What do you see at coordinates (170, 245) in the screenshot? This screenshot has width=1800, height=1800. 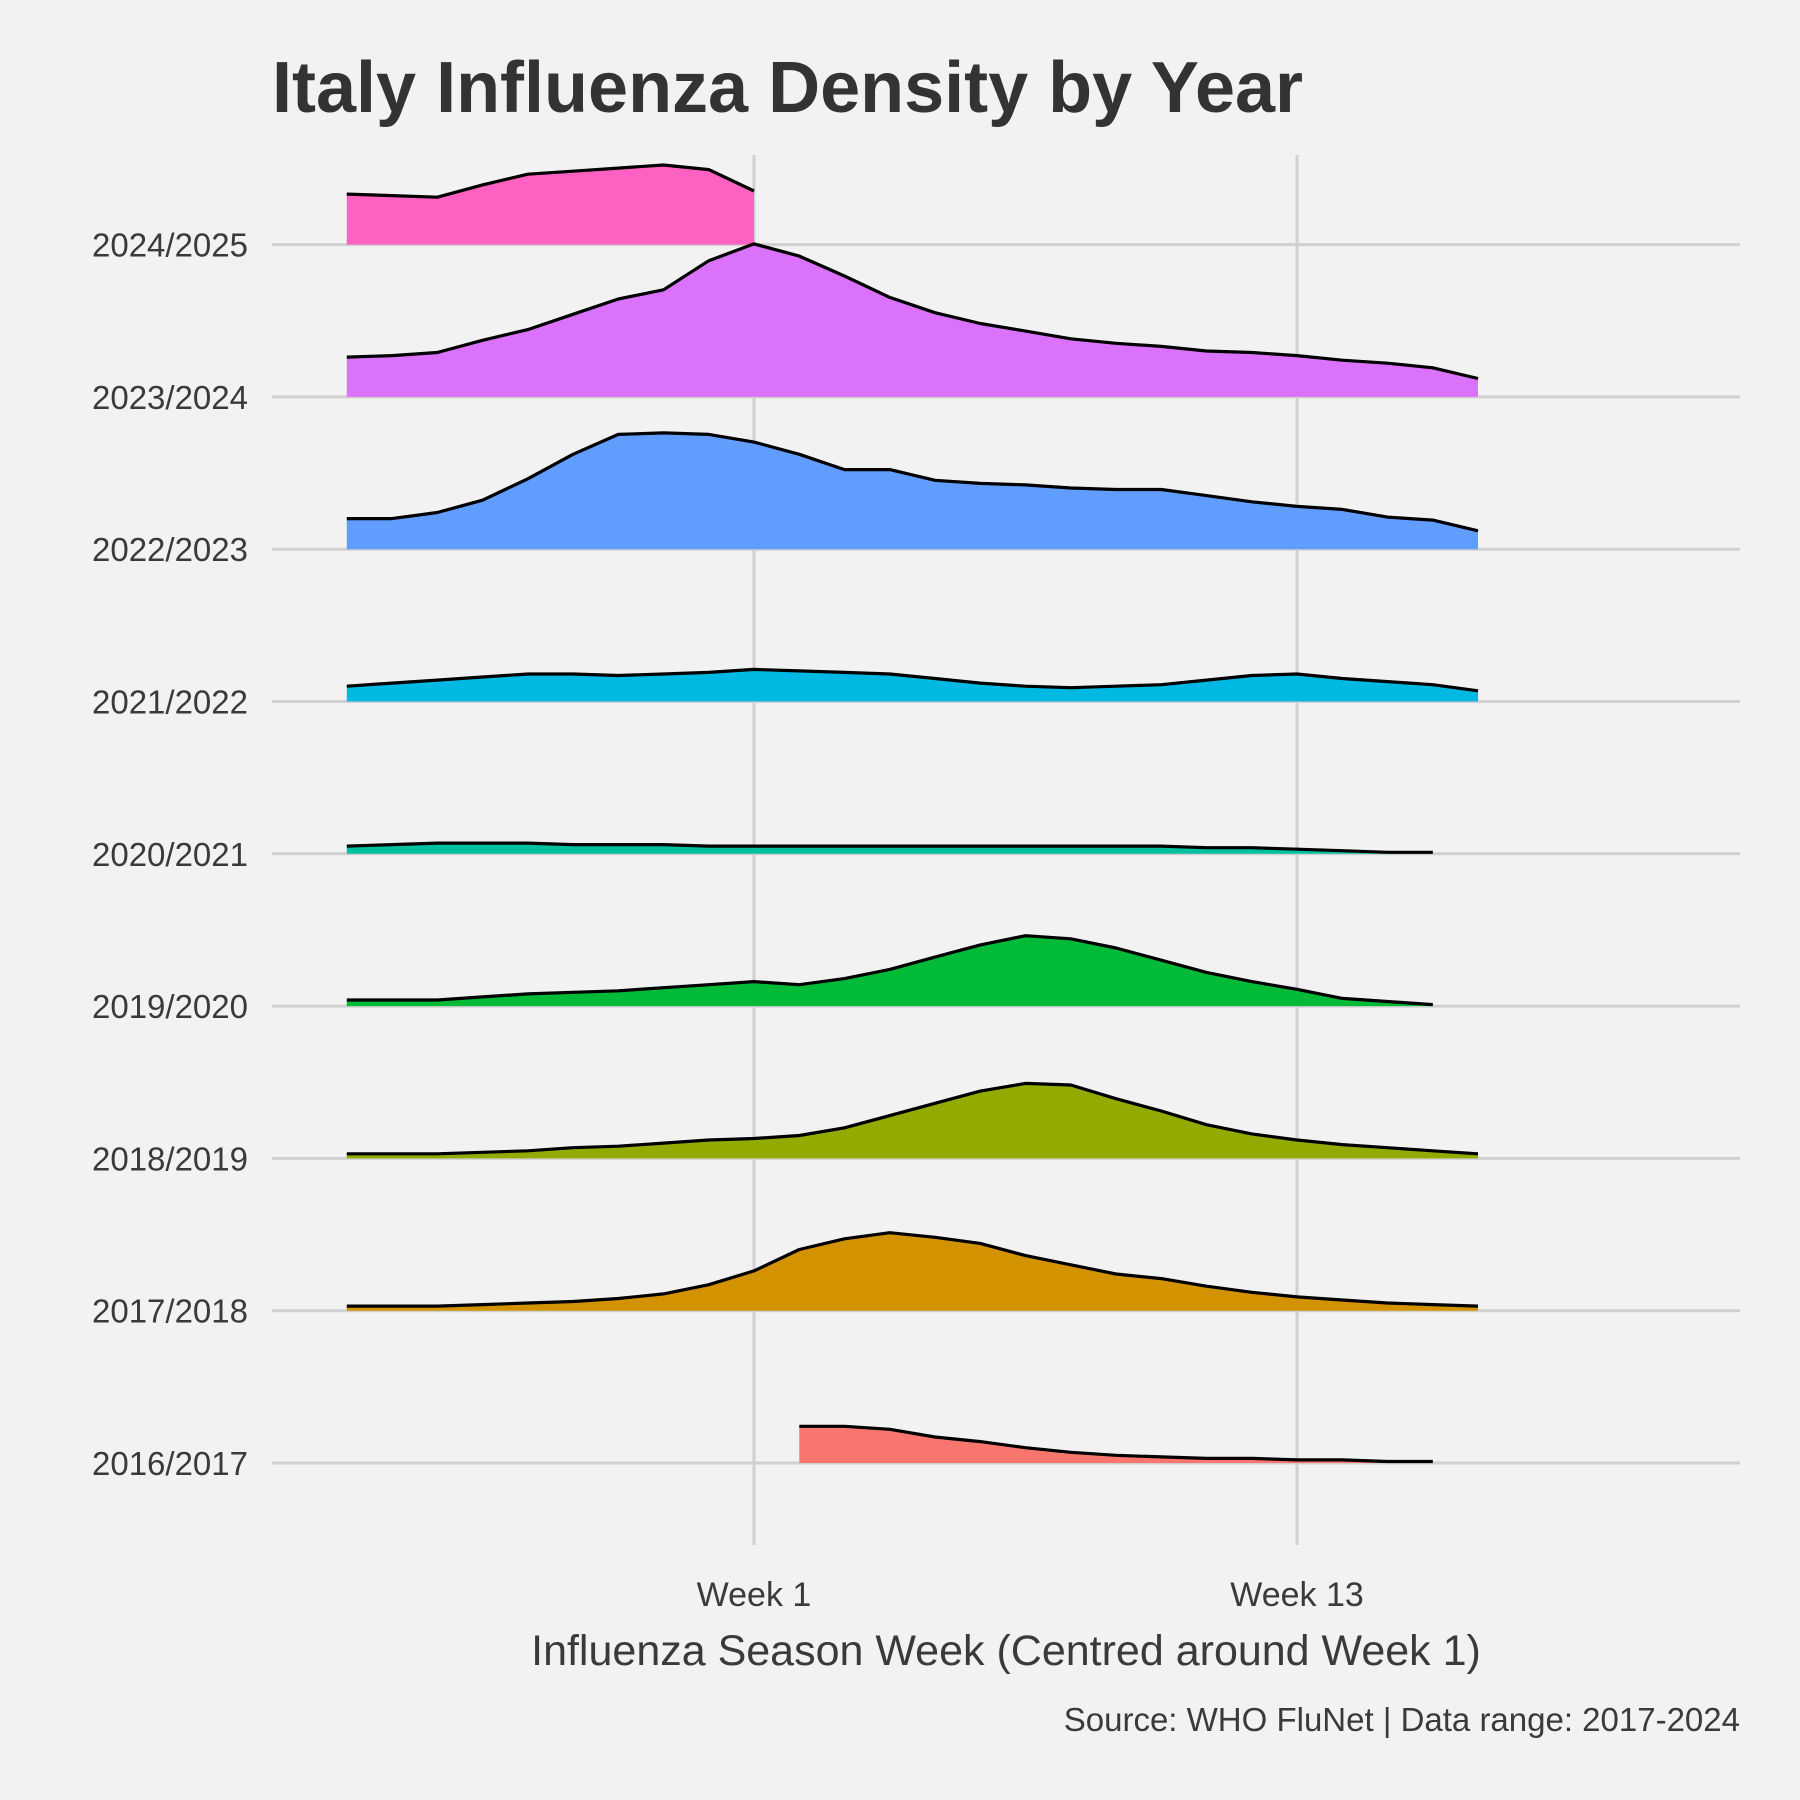 I see `y-tick-label: 2024/2025` at bounding box center [170, 245].